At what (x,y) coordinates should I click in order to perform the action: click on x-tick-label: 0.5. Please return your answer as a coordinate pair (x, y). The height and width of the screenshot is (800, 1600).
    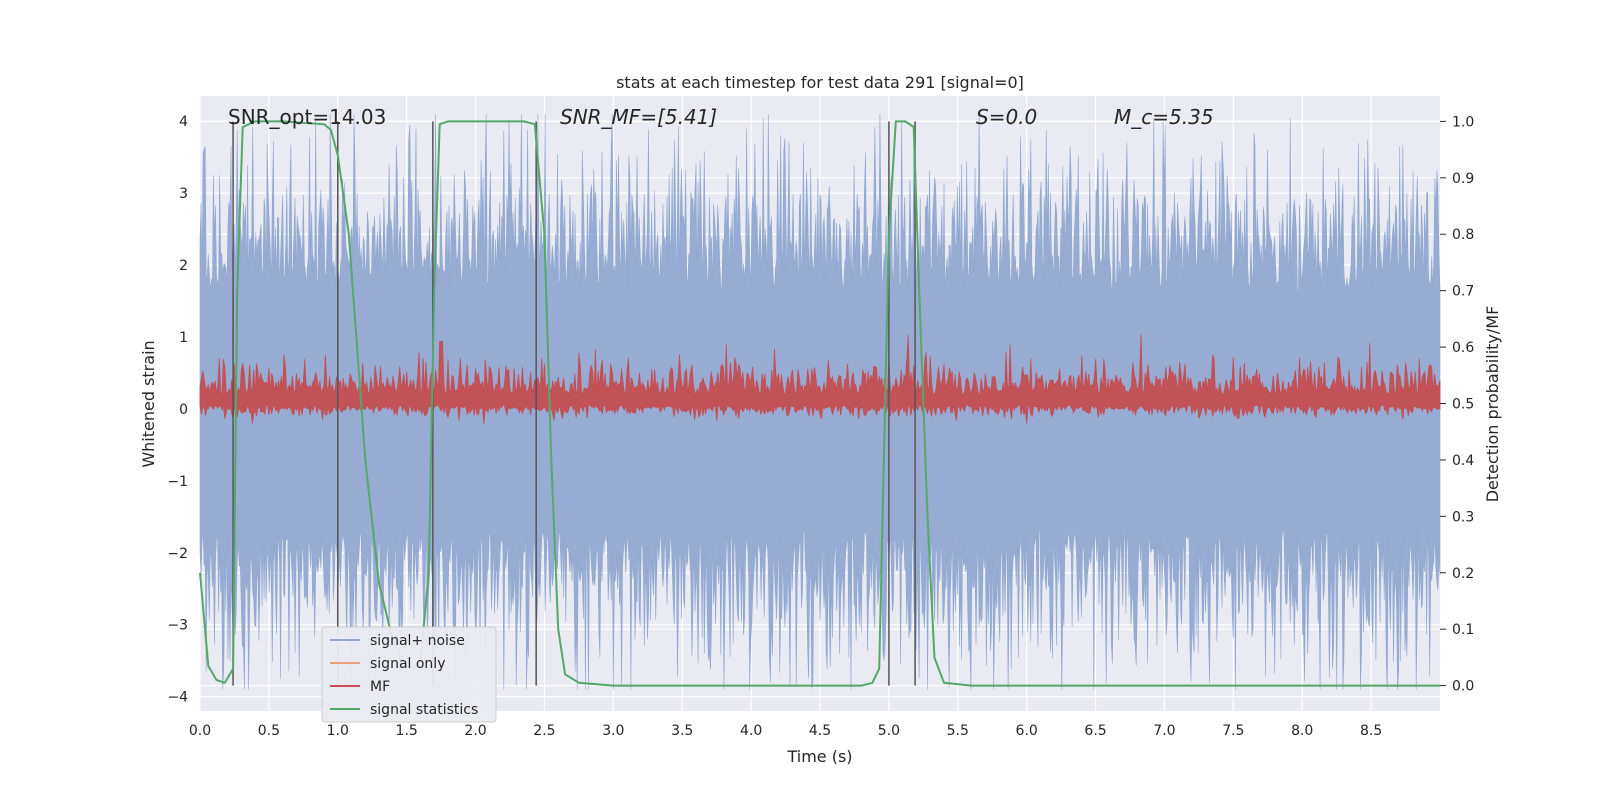
    Looking at the image, I should click on (269, 731).